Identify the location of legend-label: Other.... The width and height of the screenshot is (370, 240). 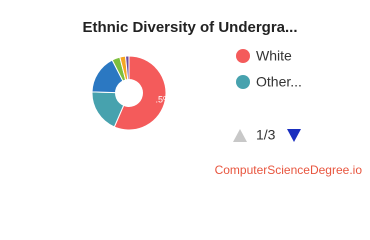
(279, 82).